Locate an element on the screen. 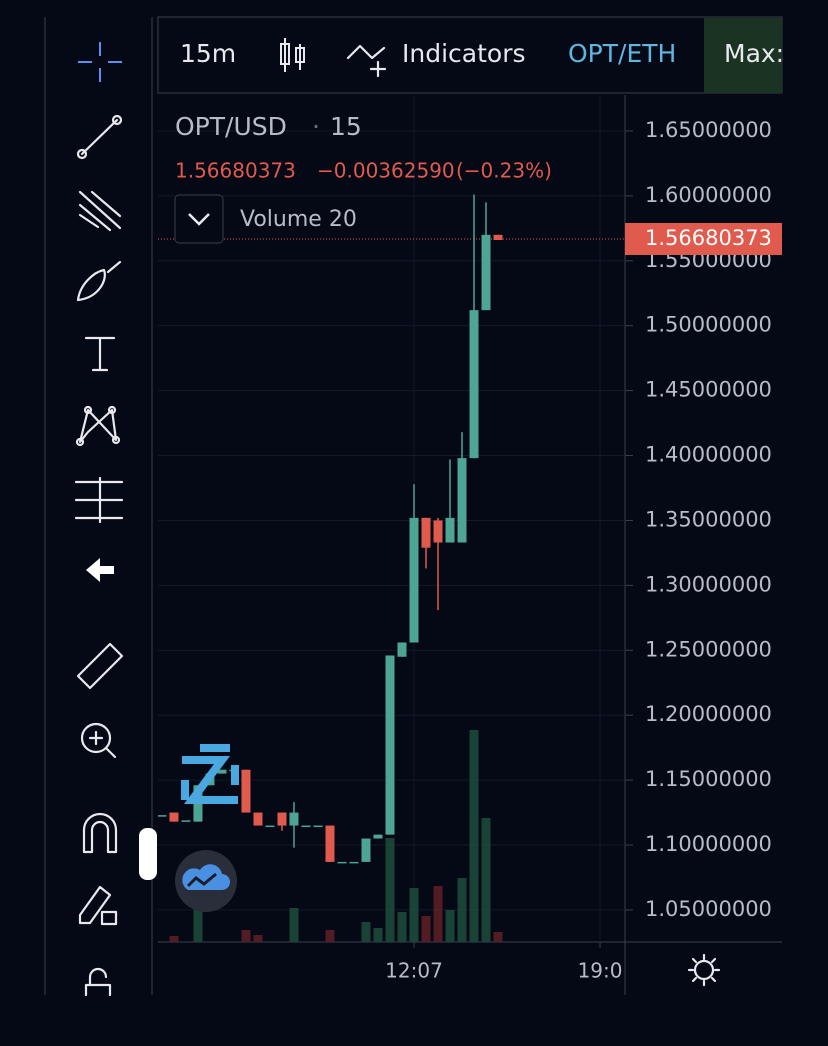 This screenshot has height=1046, width=828. y-tick-label: 1.50000000 is located at coordinates (708, 325).